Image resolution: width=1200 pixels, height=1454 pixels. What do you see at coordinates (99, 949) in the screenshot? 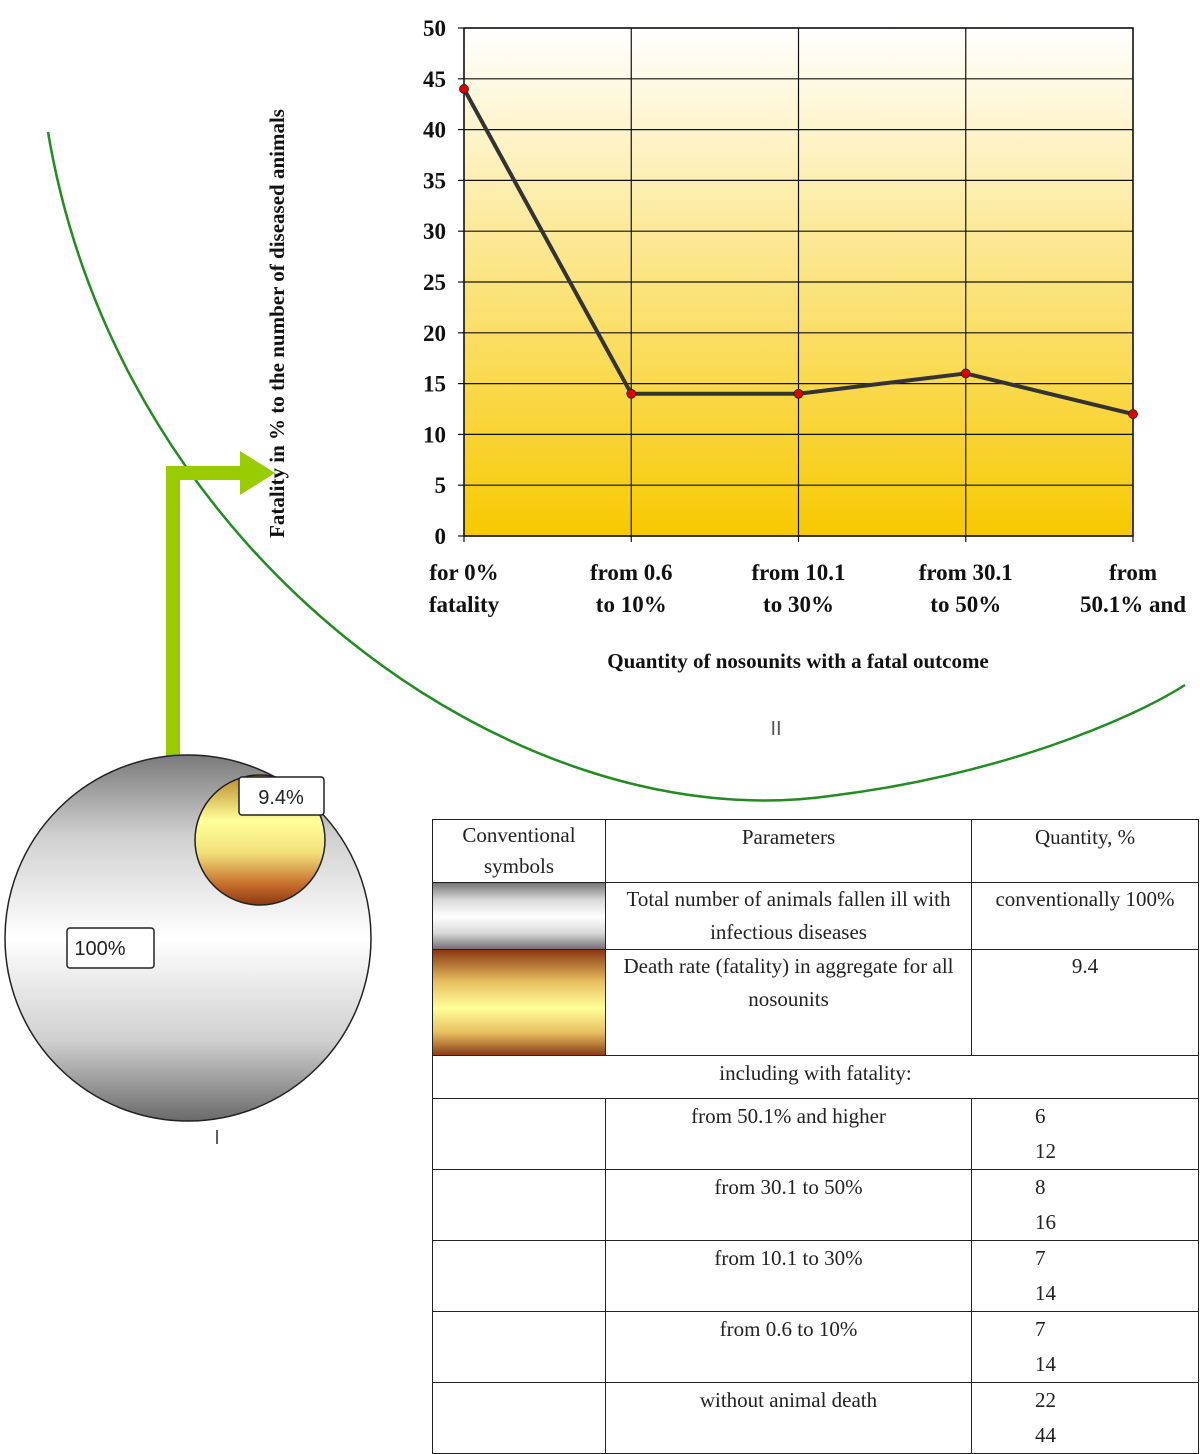
I see `big-circle-label: 100%` at bounding box center [99, 949].